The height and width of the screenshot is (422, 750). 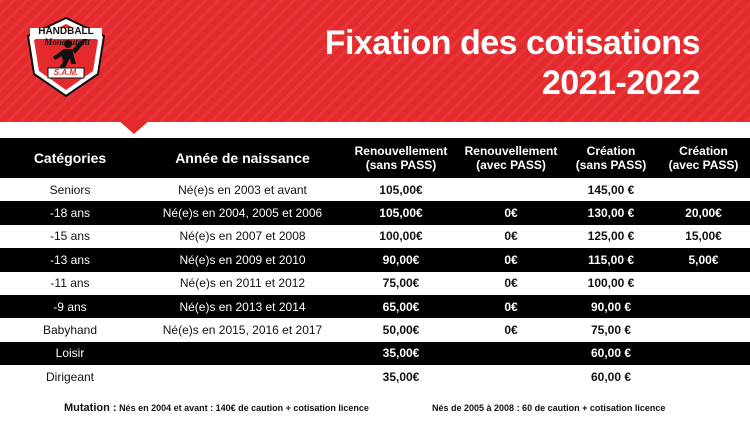 I want to click on cell-category: Babyhand, so click(x=70, y=330).